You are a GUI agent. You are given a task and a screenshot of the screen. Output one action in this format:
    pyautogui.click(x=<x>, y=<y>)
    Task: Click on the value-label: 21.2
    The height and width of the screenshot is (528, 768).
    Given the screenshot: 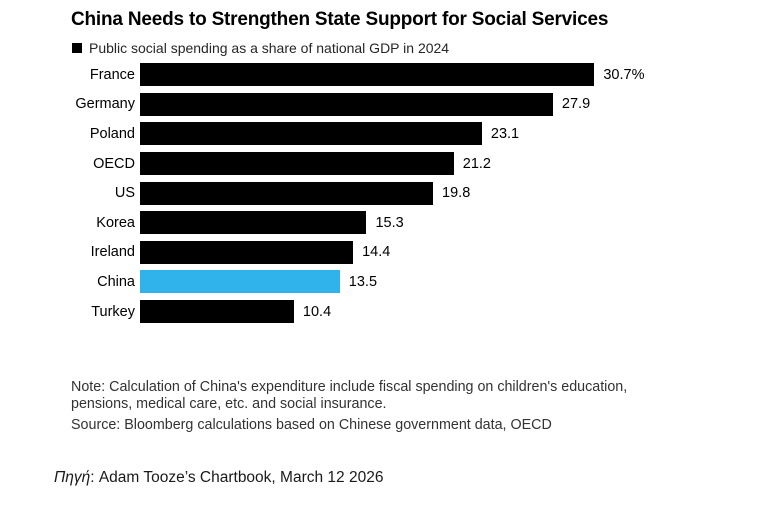 What is the action you would take?
    pyautogui.click(x=476, y=163)
    